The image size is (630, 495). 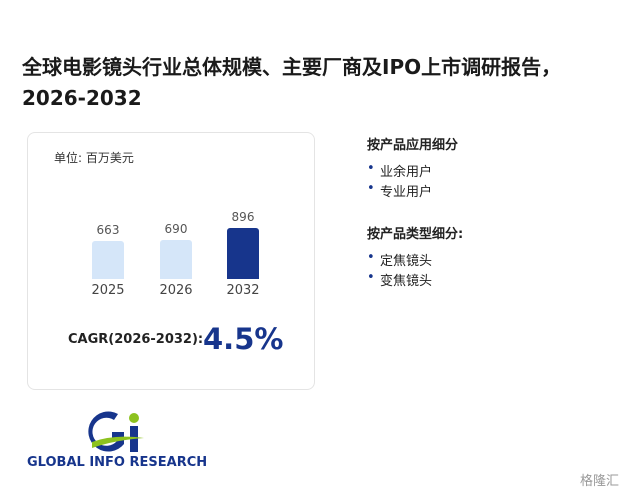 What do you see at coordinates (176, 290) in the screenshot?
I see `category-label: 2026` at bounding box center [176, 290].